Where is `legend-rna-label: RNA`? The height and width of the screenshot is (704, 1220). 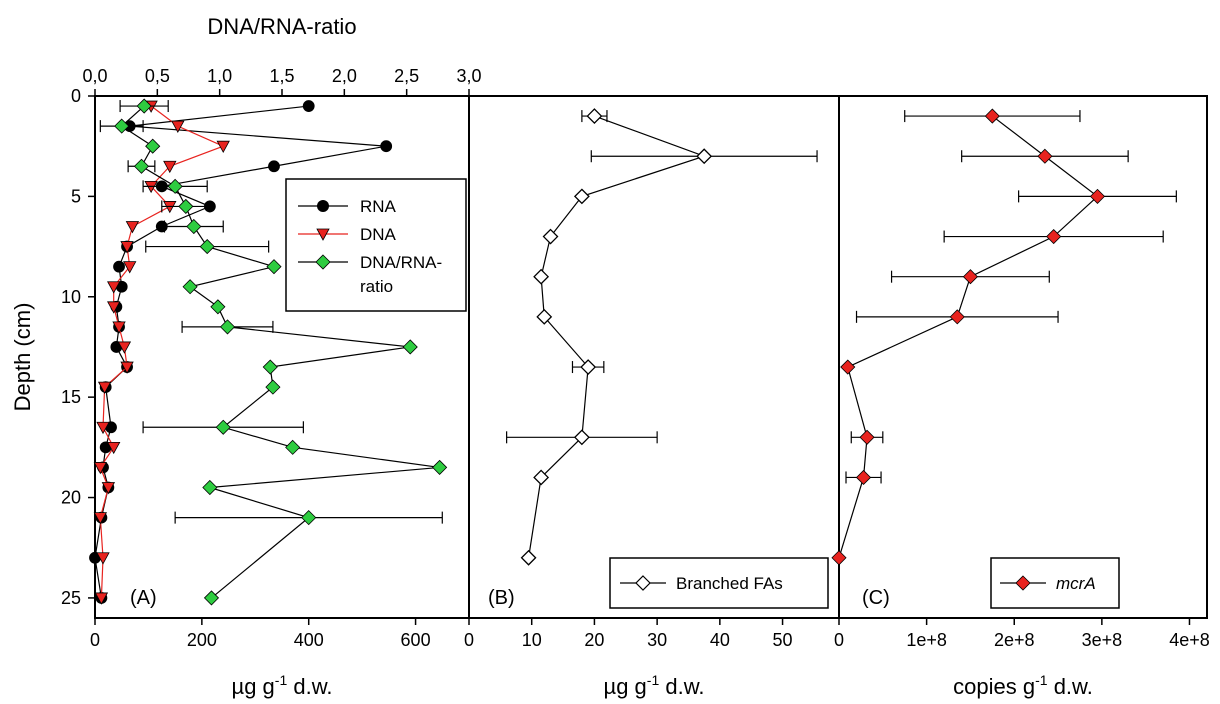
legend-rna-label: RNA is located at coordinates (378, 206).